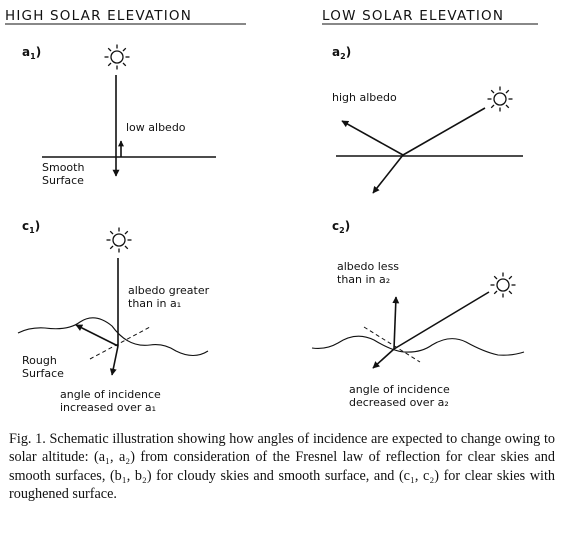 This screenshot has height=547, width=562. Describe the element at coordinates (156, 127) in the screenshot. I see `low-albedo-label: low albedo` at that location.